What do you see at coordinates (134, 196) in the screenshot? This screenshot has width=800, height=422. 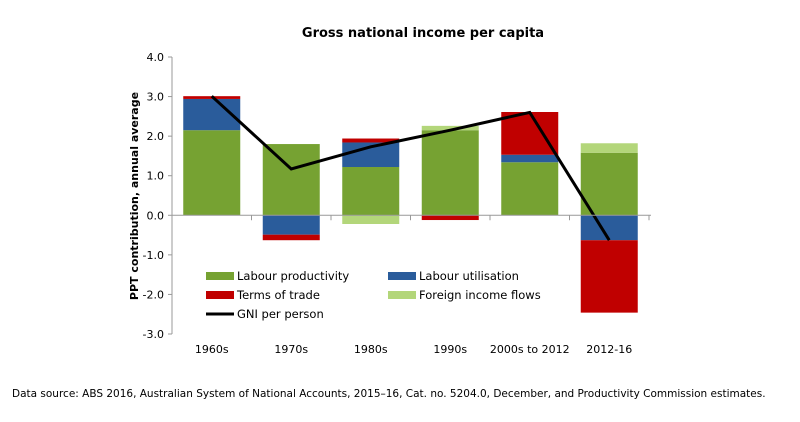 I see `y-axis-label: PPT contribution, annual average` at bounding box center [134, 196].